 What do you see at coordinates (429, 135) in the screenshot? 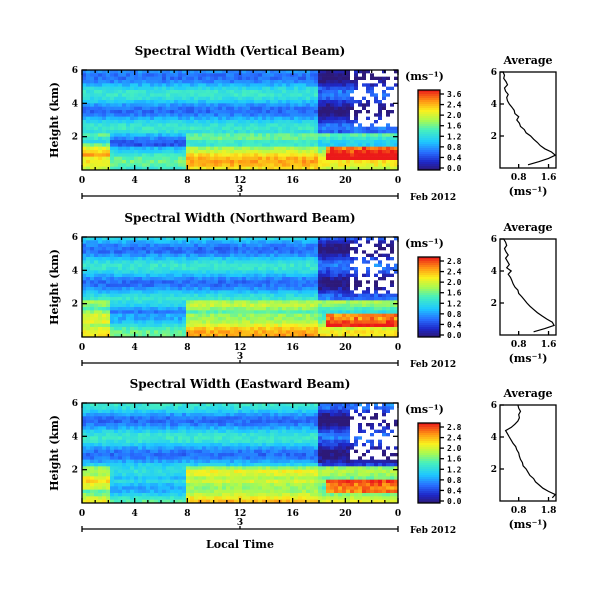
I see `colorbar-swatch` at bounding box center [429, 135].